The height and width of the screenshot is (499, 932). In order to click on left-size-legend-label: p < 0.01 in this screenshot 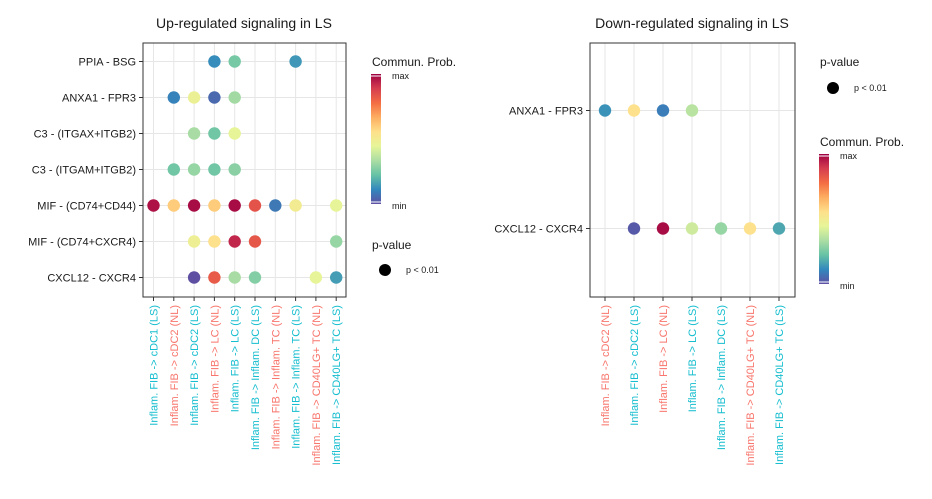, I will do `click(422, 270)`.